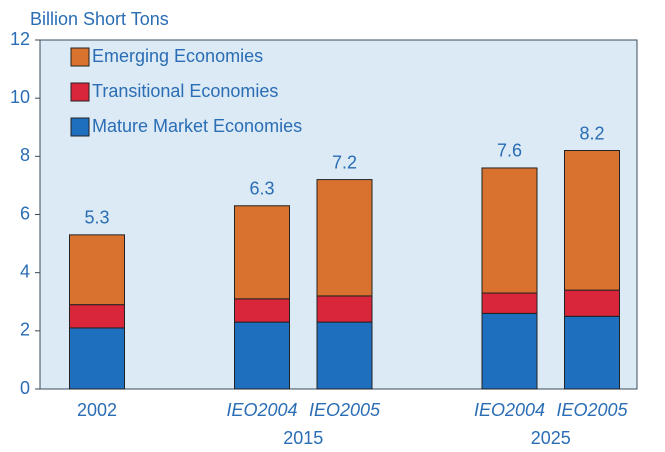  What do you see at coordinates (25, 330) in the screenshot?
I see `y-tick-label: 2` at bounding box center [25, 330].